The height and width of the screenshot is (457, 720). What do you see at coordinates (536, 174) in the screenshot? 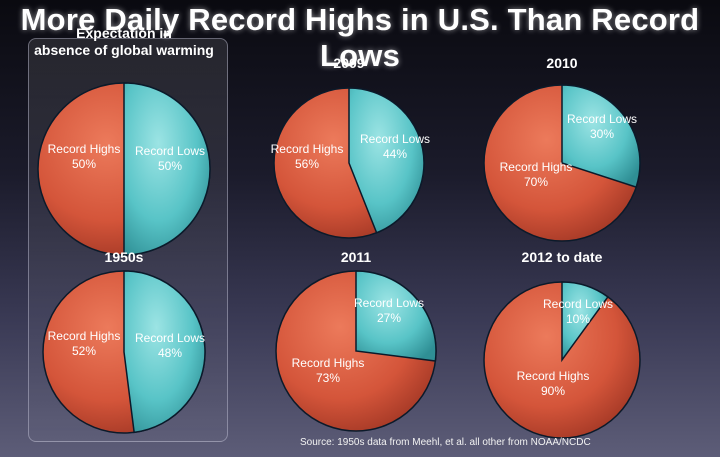
I see `label-record-highs: Record Highs 70%` at bounding box center [536, 174].